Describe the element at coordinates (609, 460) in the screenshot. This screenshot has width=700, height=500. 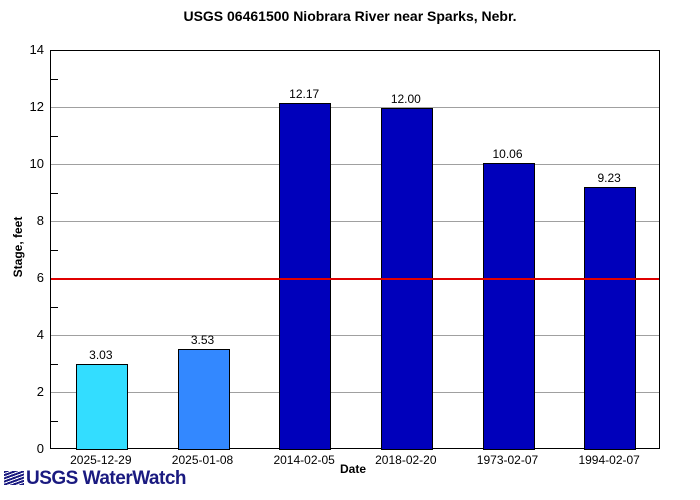
I see `x-tick-label: 1994-02-07` at that location.